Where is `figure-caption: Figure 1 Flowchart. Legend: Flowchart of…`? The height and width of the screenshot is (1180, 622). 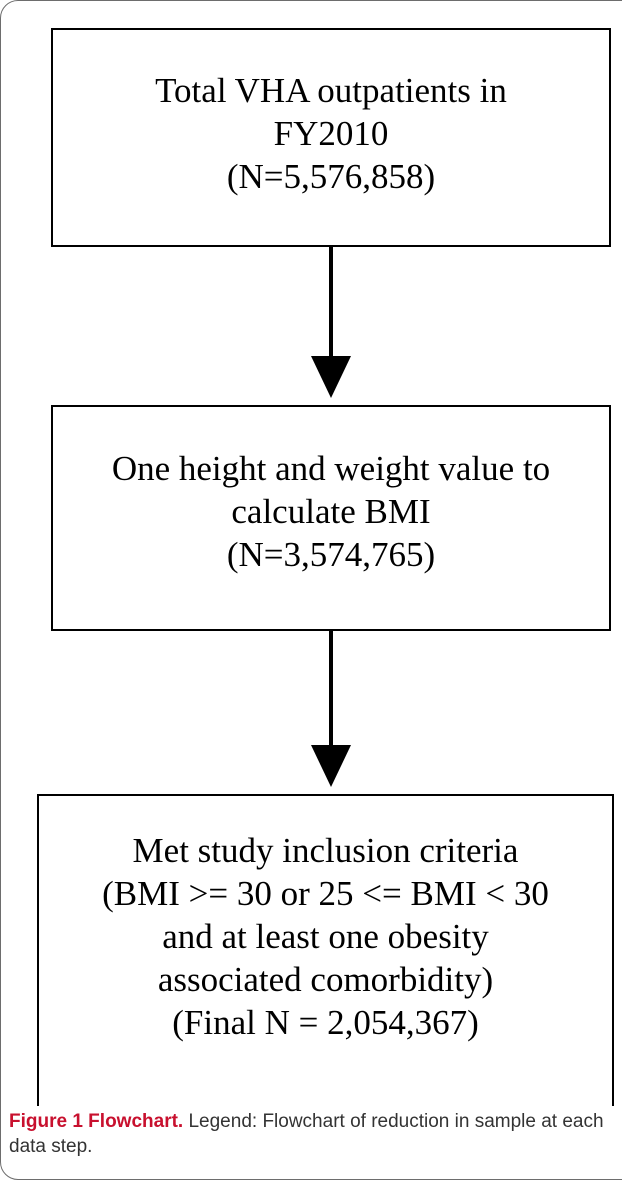 figure-caption: Figure 1 Flowchart. Legend: Flowchart of… is located at coordinates (311, 1132).